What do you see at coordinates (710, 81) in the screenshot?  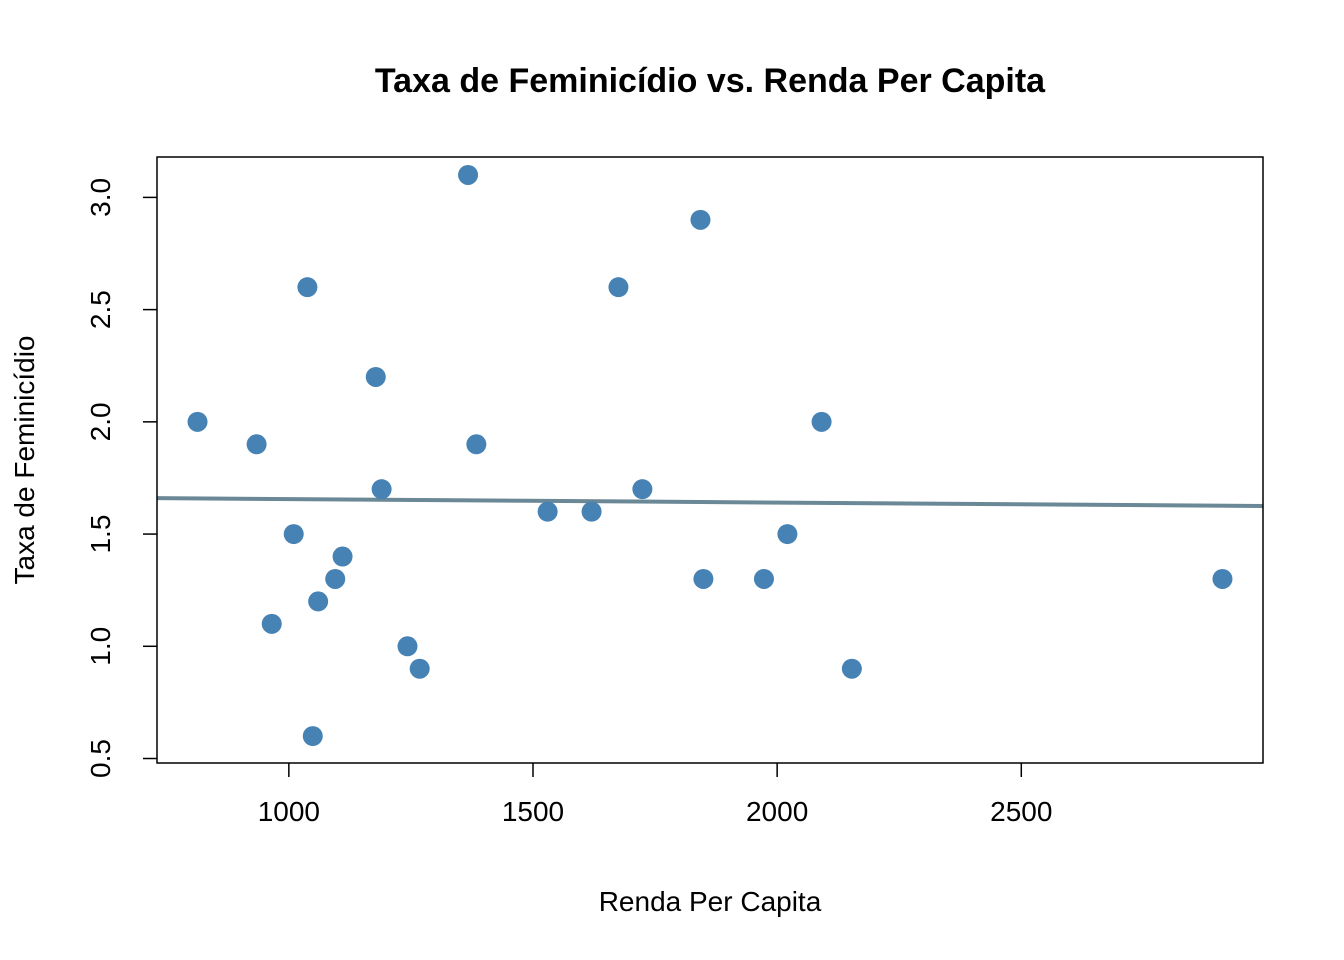 I see `chart-title: Taxa de Feminicídio vs. Renda Per Capita` at bounding box center [710, 81].